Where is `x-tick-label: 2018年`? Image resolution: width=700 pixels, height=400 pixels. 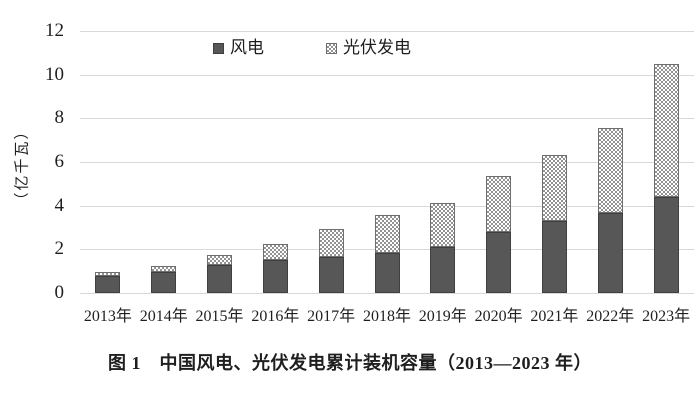
x-tick-label: 2018年 is located at coordinates (386, 316).